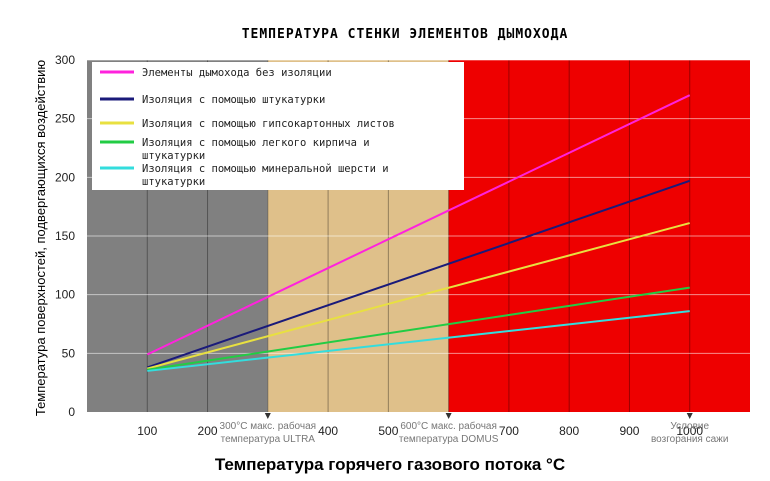 This screenshot has width=770, height=481. What do you see at coordinates (237, 73) in the screenshot?
I see `legend-label-0: Элементы дымохода без изоляции` at bounding box center [237, 73].